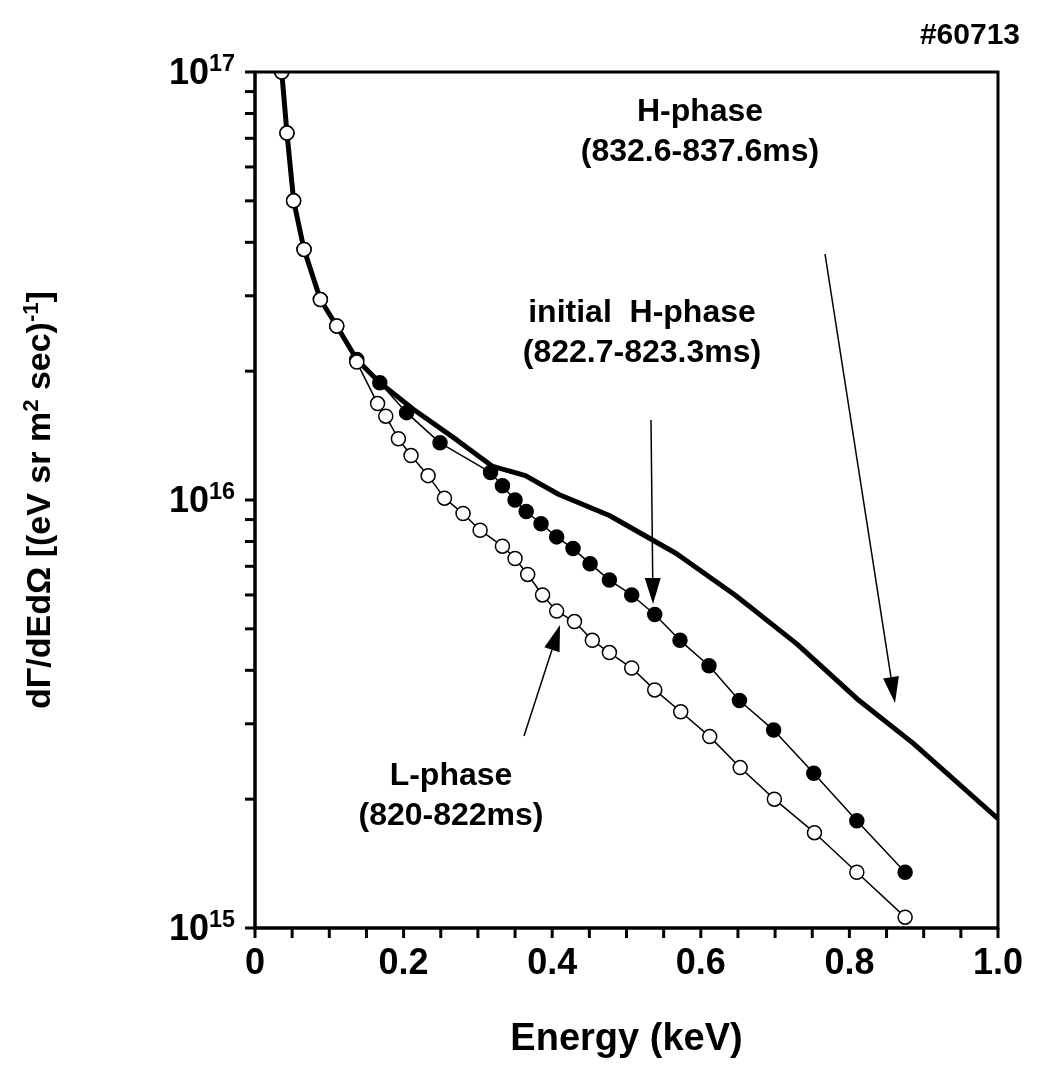 This screenshot has width=1039, height=1082. Describe the element at coordinates (626, 1037) in the screenshot. I see `x-axis-title: Energy (keV)` at that location.